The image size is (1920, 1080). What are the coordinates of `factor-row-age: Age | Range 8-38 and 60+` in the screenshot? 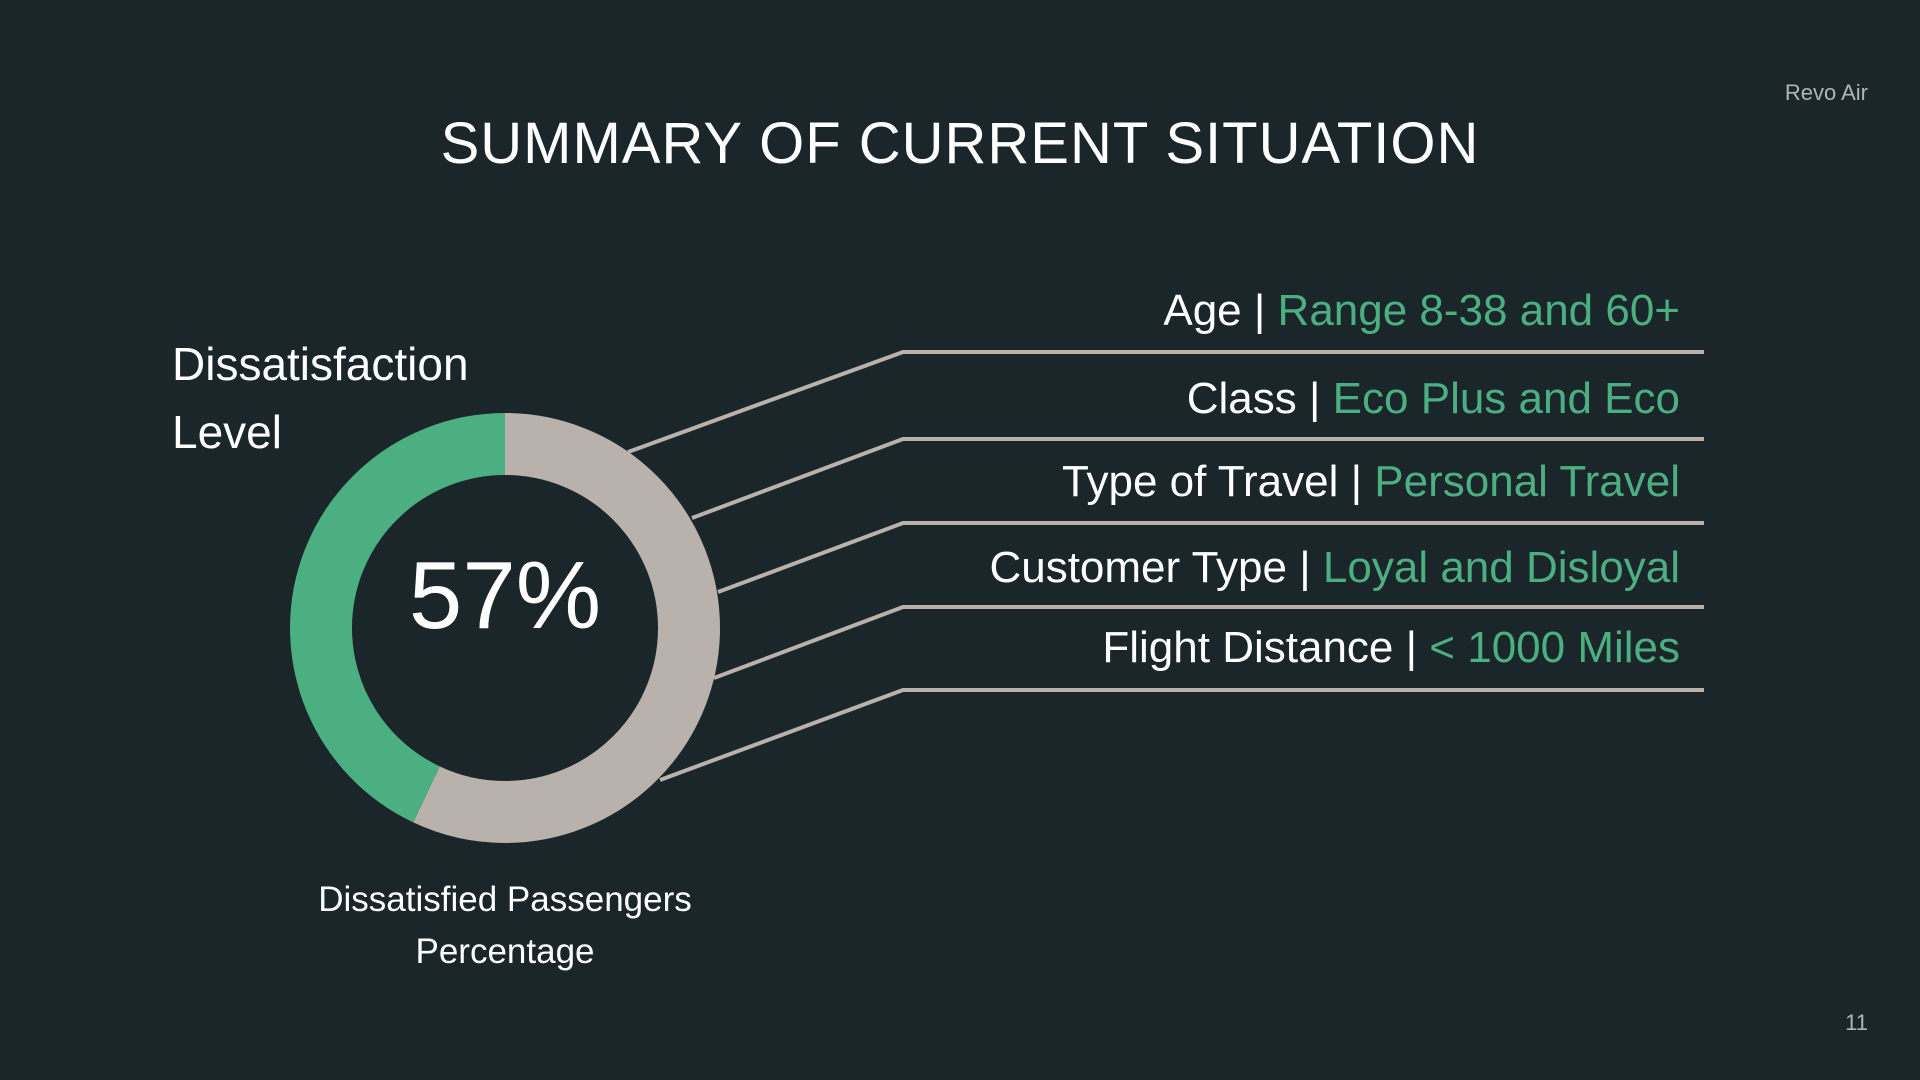 It's located at (1421, 311).